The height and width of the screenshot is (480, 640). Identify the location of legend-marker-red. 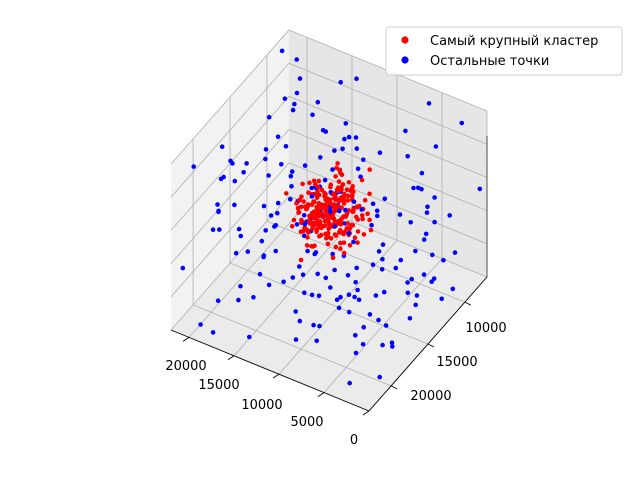
(405, 40).